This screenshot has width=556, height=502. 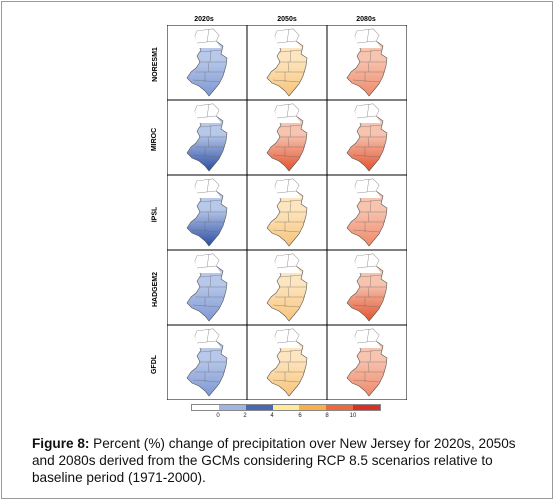 I want to click on col-header-2050s: 2050s, so click(x=287, y=19).